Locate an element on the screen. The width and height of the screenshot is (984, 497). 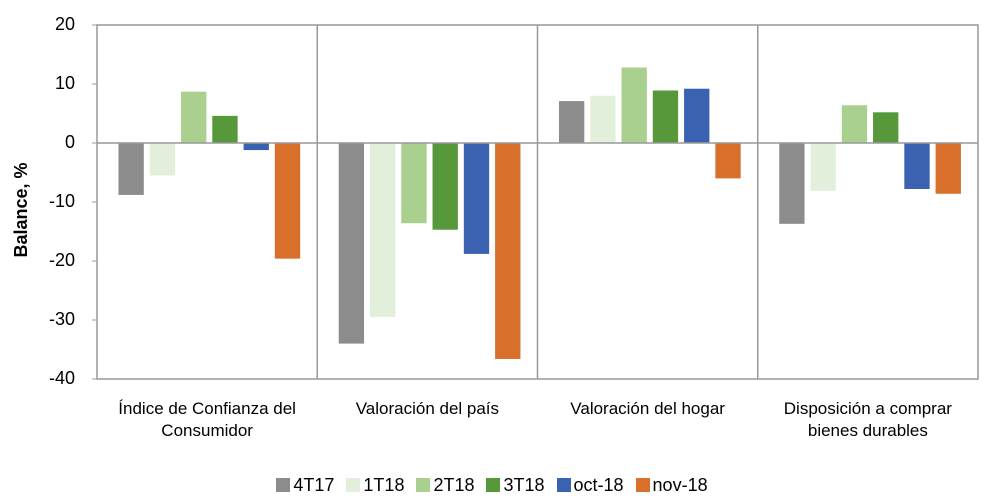
legend: 4T17 1T18 2T18 3T18 oct-18 nov-18 is located at coordinates (492, 485).